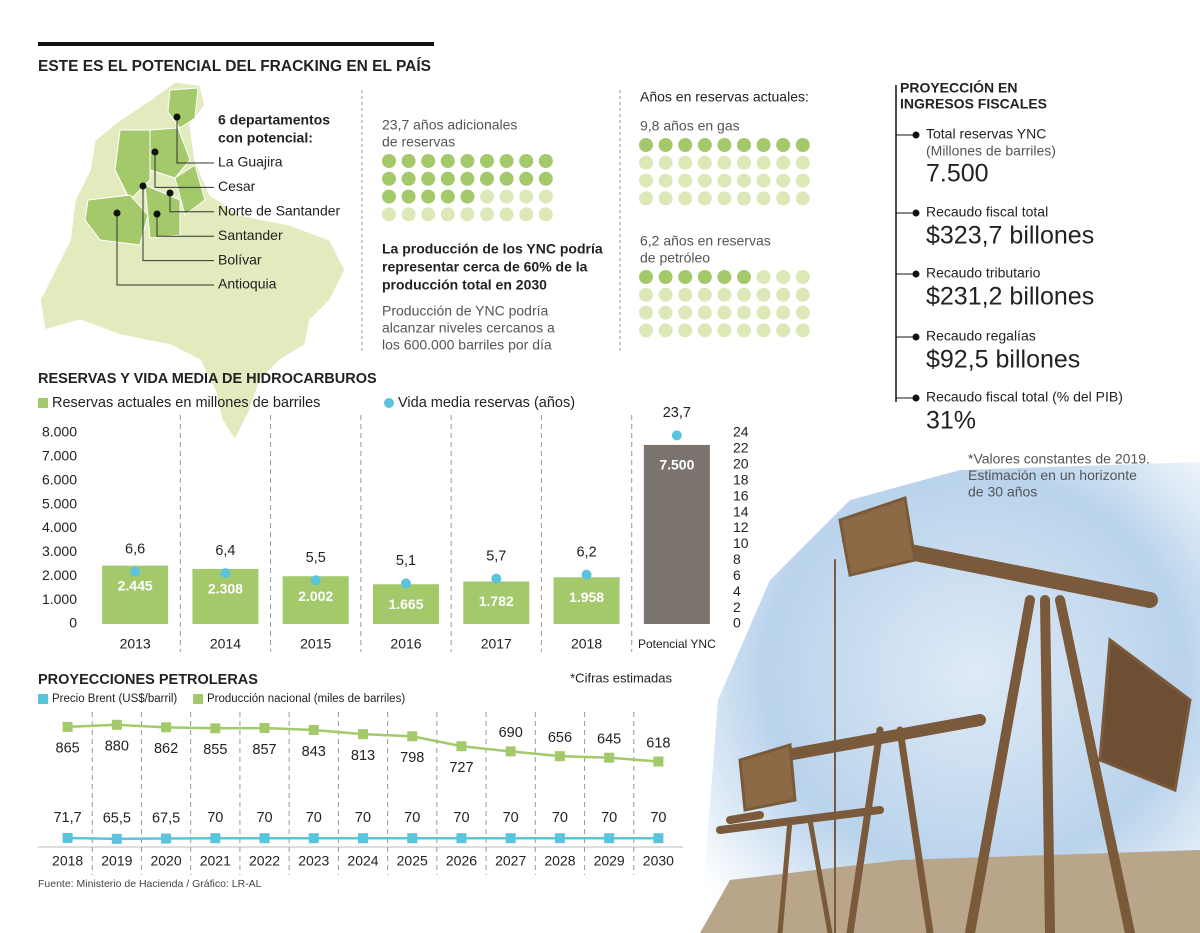 This screenshot has width=1200, height=933. I want to click on x-tick-label: 2022, so click(264, 861).